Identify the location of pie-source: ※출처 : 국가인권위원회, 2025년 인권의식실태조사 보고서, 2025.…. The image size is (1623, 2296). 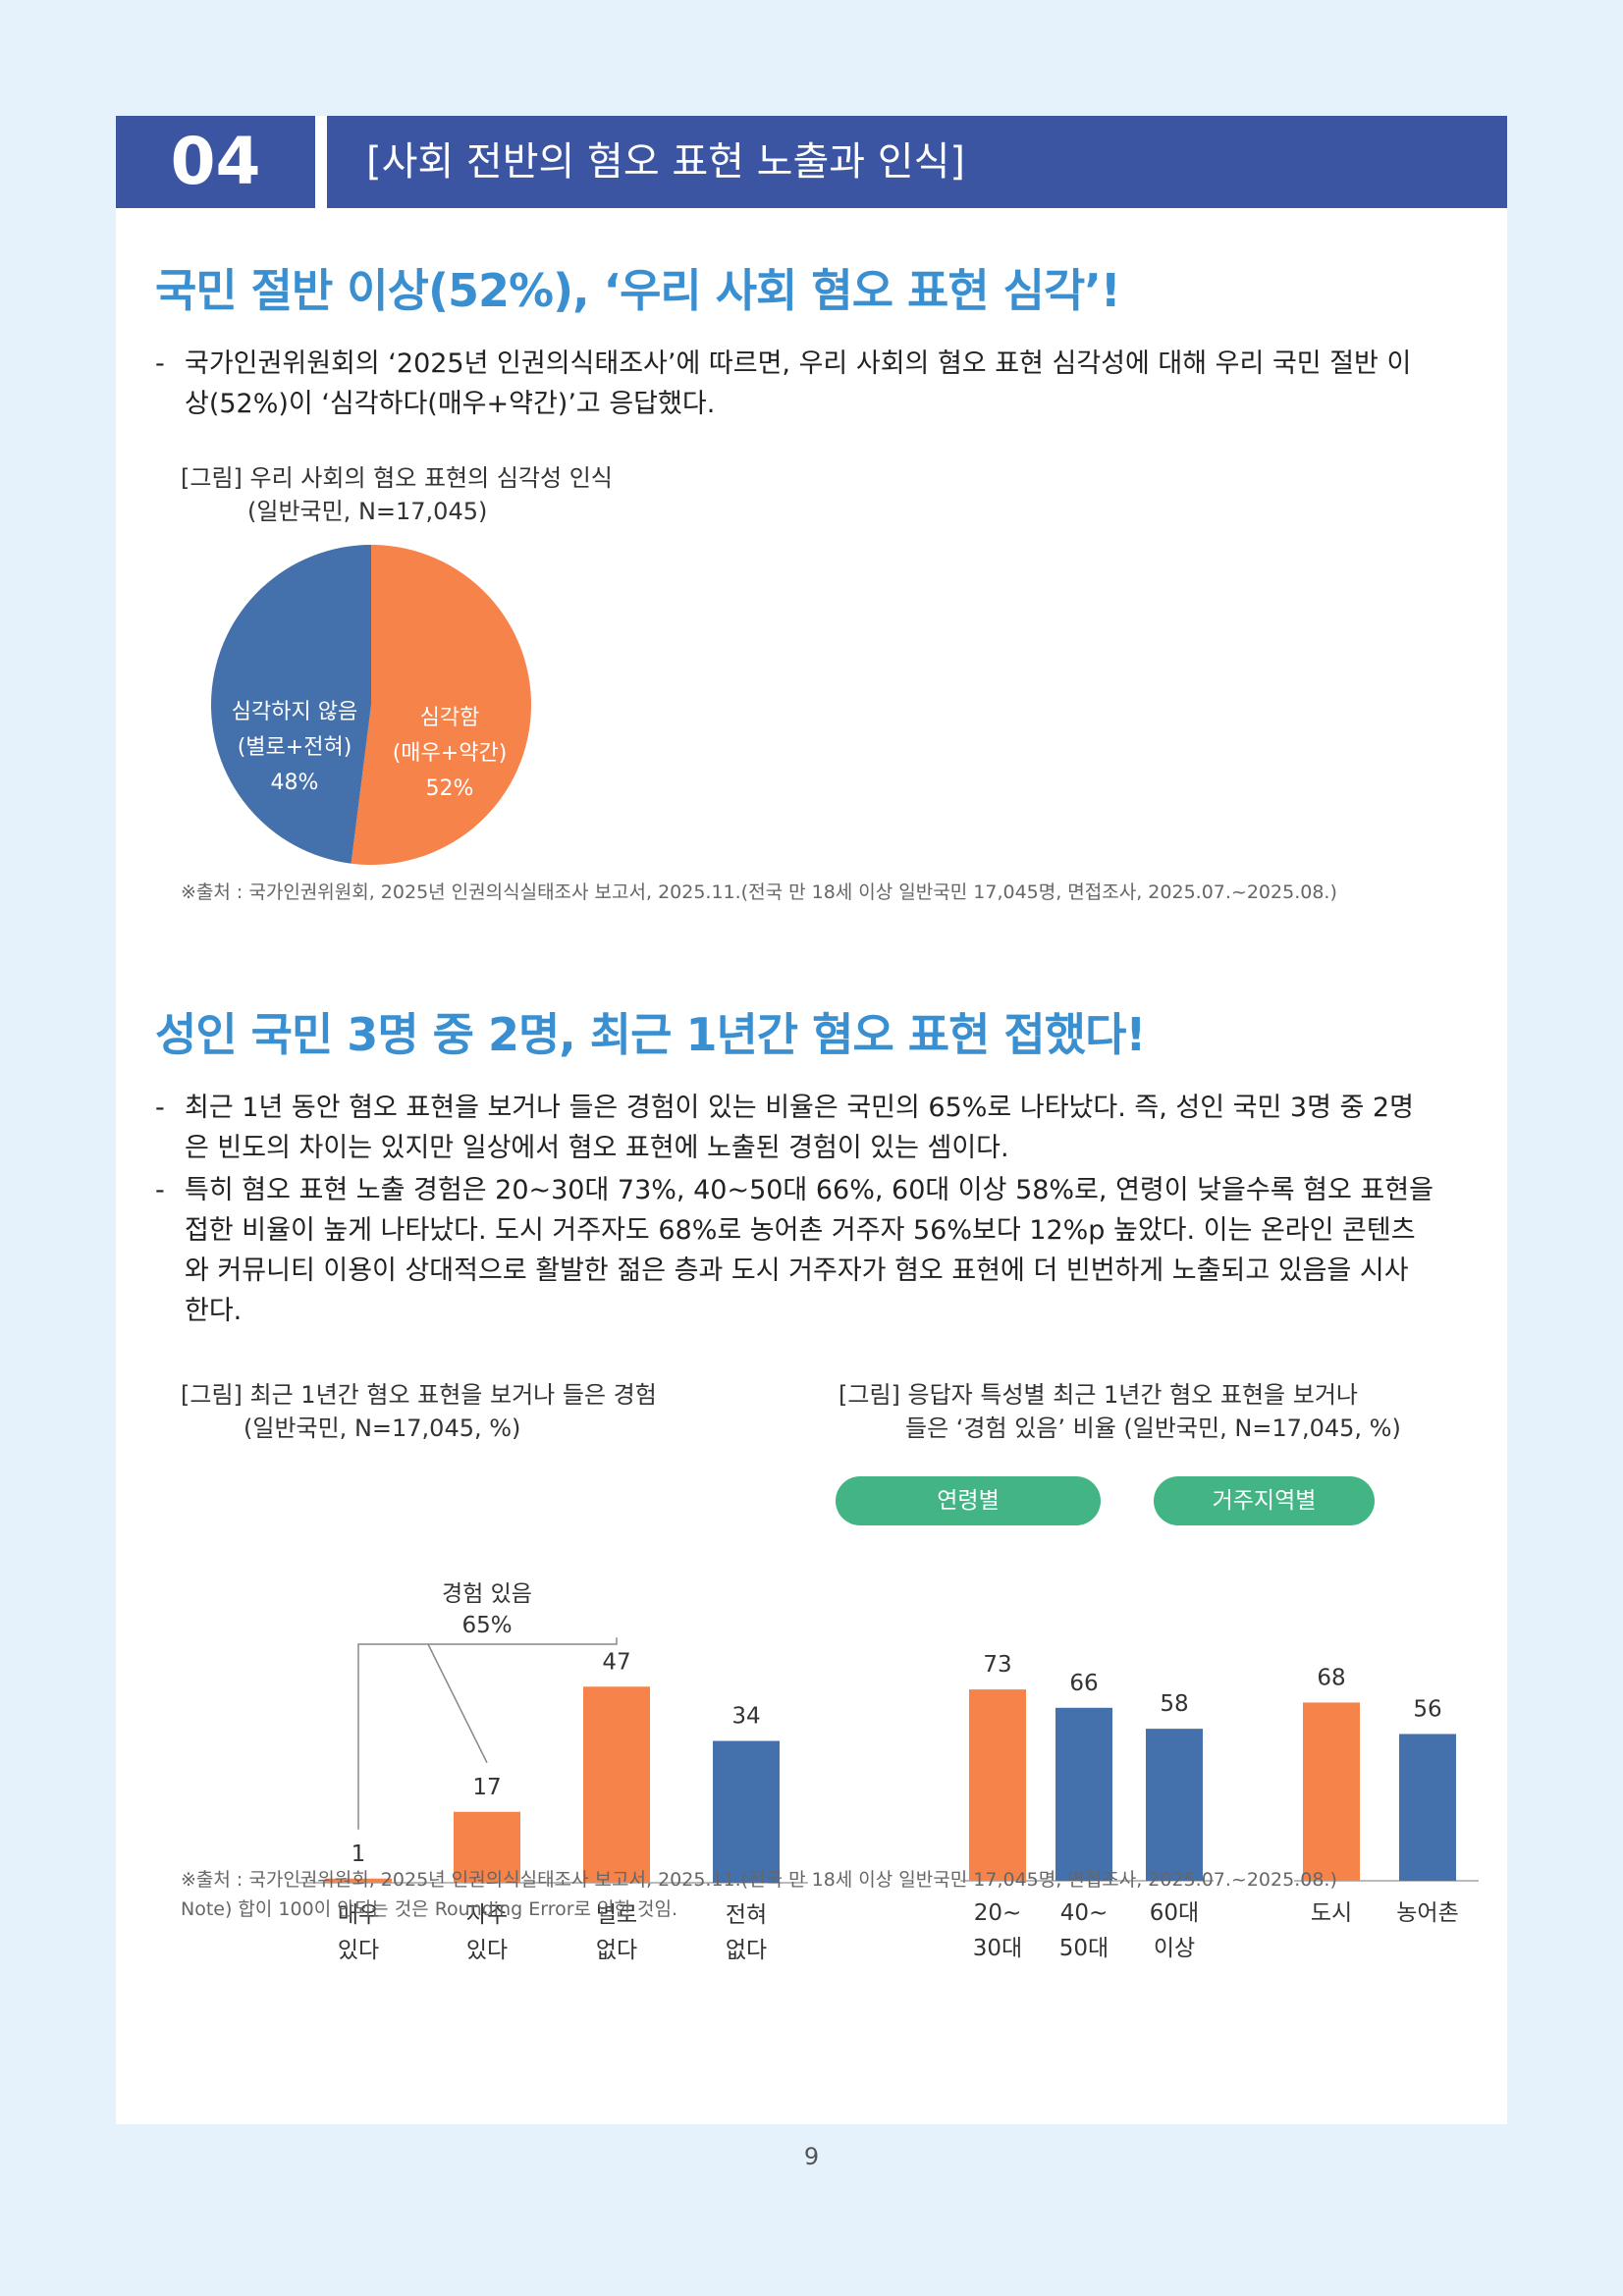
(759, 892).